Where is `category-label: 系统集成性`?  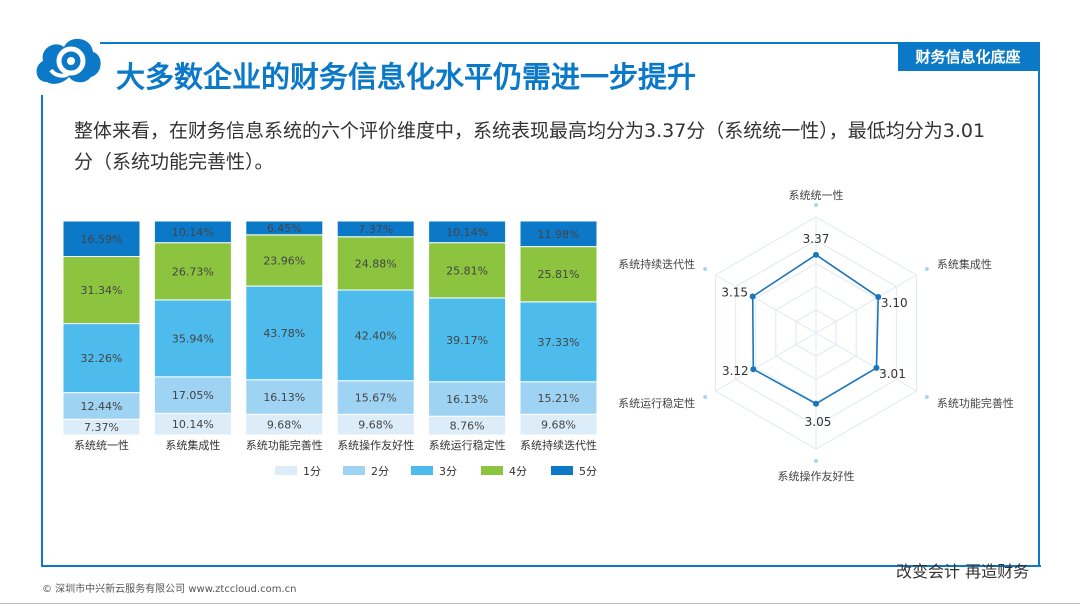 category-label: 系统集成性 is located at coordinates (192, 445).